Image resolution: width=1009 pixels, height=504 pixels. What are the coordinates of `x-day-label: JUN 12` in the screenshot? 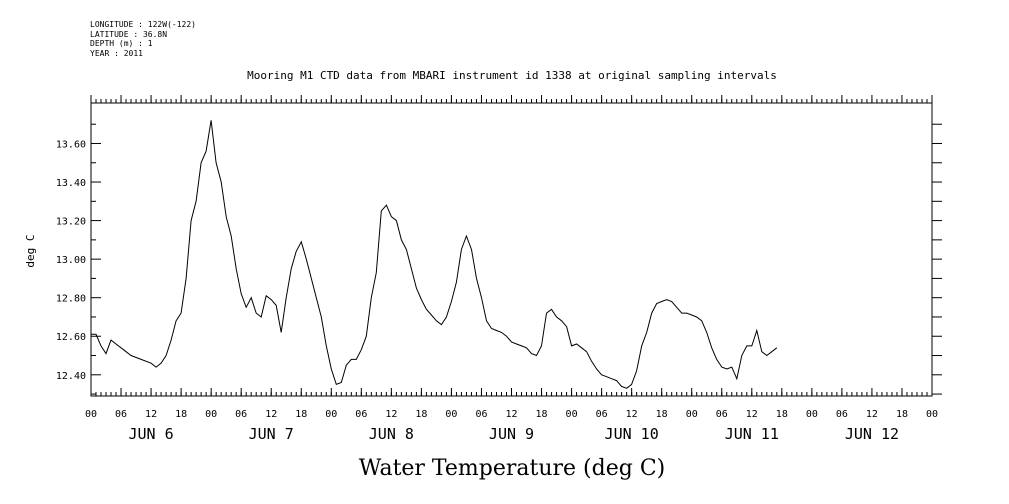 It's located at (872, 434).